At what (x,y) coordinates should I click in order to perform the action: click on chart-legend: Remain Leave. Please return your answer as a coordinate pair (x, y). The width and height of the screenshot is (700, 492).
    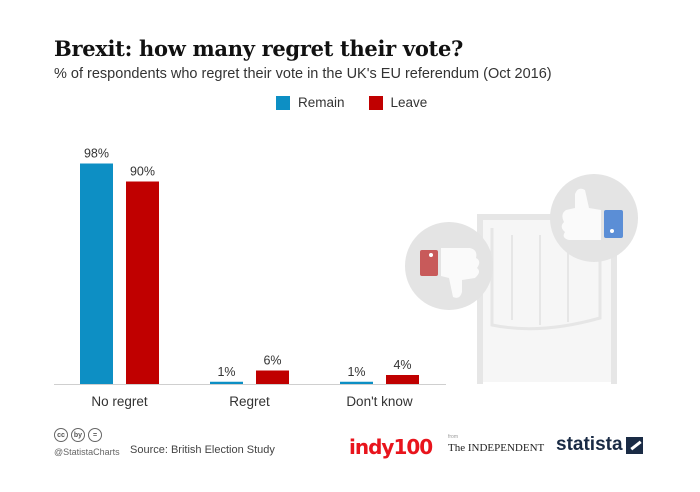
    Looking at the image, I should click on (351, 102).